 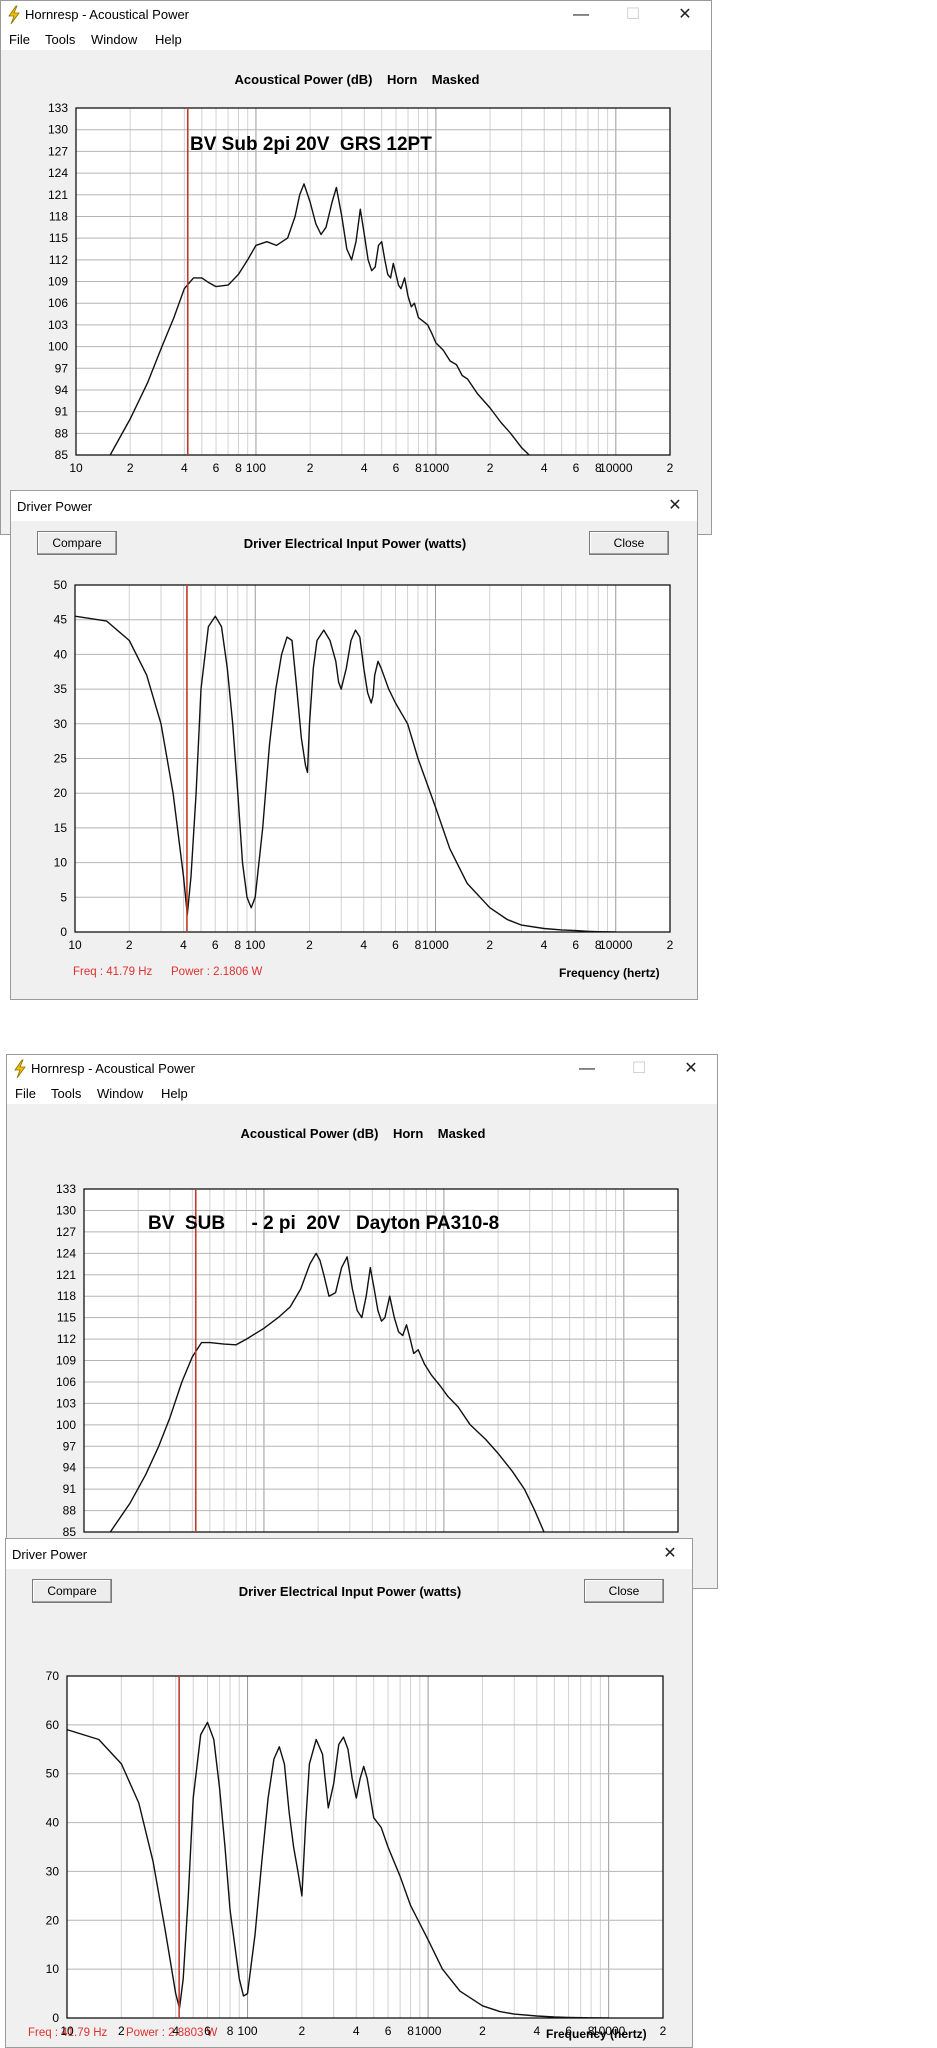 What do you see at coordinates (356, 39) in the screenshot?
I see `menu-bar: File Tools Window Help` at bounding box center [356, 39].